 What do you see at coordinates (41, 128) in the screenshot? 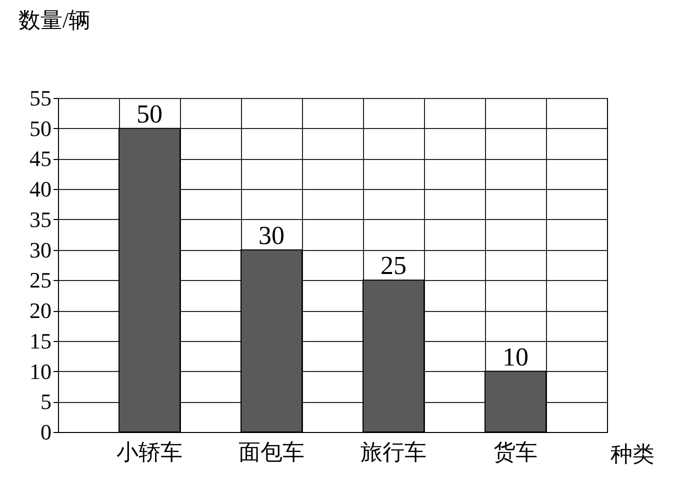
I see `y-tick-label: 50` at bounding box center [41, 128].